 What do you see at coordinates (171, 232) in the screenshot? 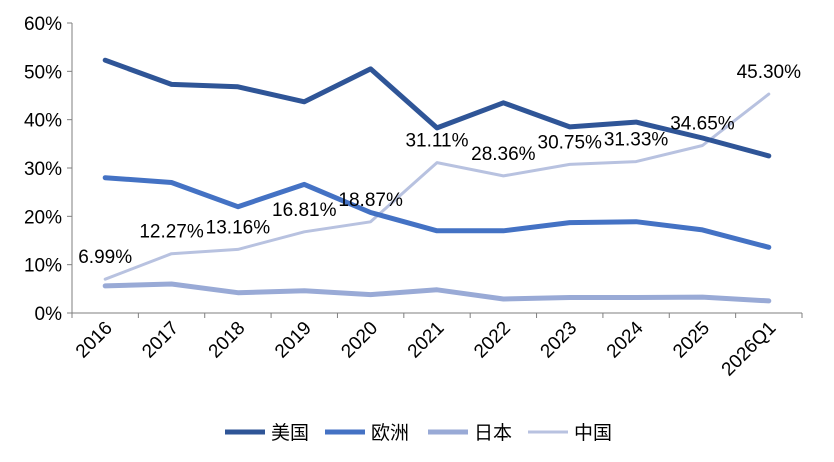
I see `data-label: 12.27%` at bounding box center [171, 232].